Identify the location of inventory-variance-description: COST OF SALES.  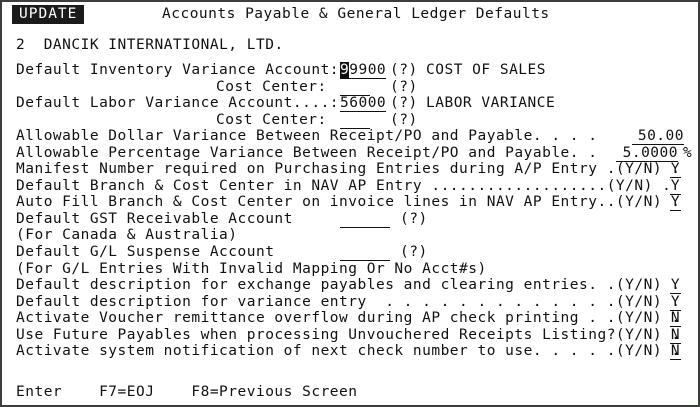
(486, 70).